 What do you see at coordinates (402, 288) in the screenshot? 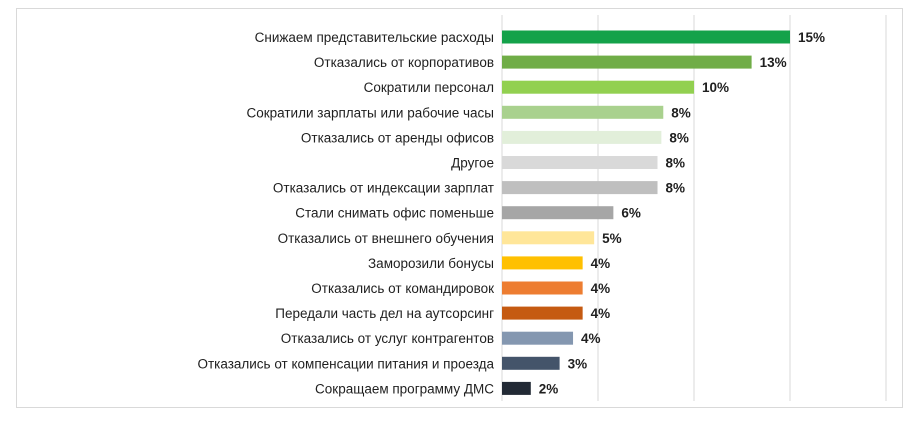
I see `category-label: Отказались от командировок` at bounding box center [402, 288].